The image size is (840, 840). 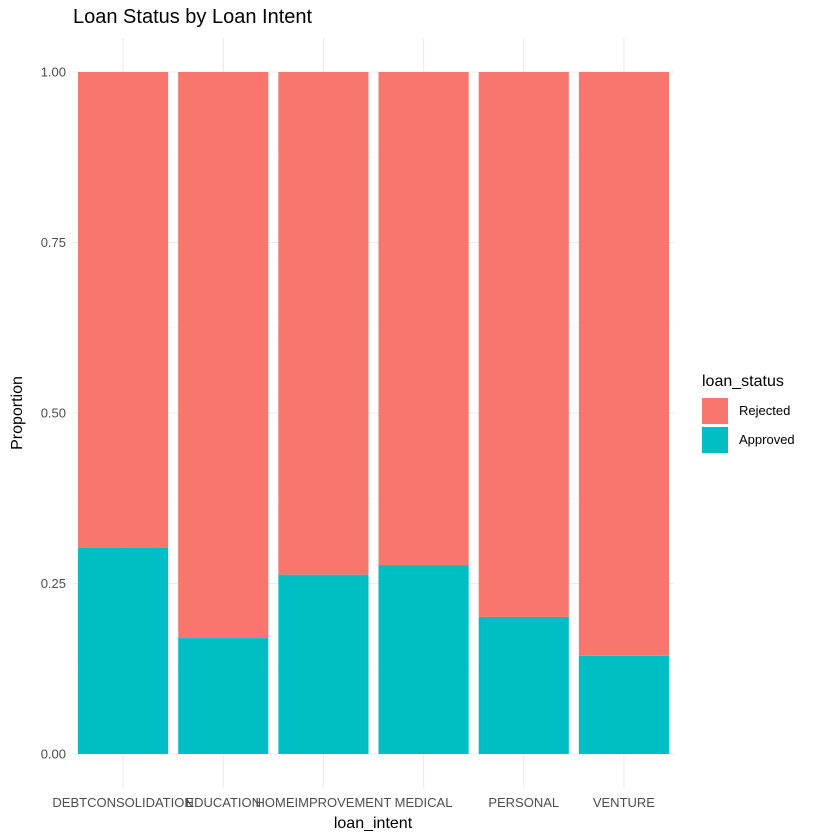 I want to click on x-tick-label: PERSONAL, so click(x=523, y=802).